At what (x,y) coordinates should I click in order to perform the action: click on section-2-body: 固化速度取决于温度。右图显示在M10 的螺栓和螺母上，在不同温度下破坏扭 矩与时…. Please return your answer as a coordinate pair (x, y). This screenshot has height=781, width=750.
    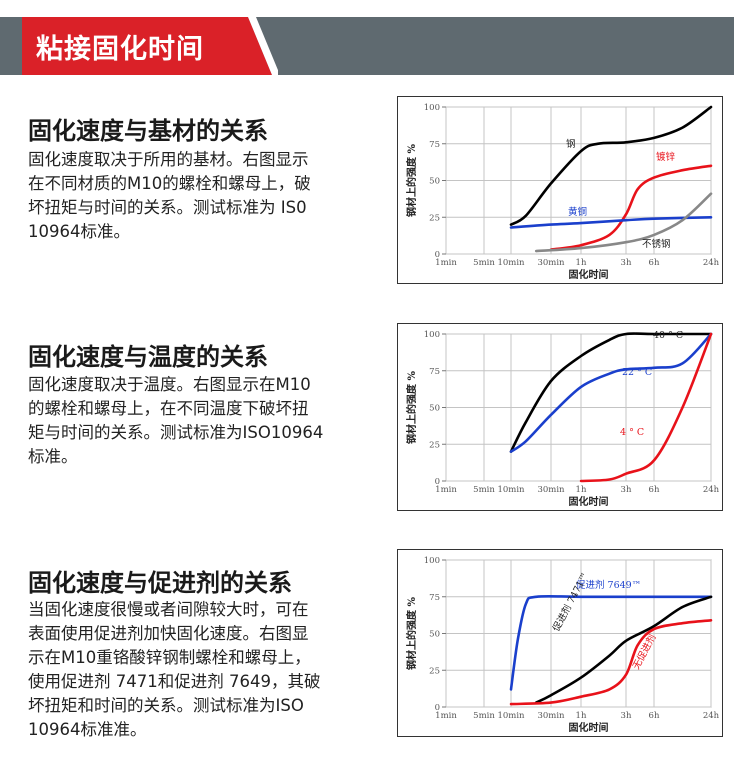
    Looking at the image, I should click on (193, 421).